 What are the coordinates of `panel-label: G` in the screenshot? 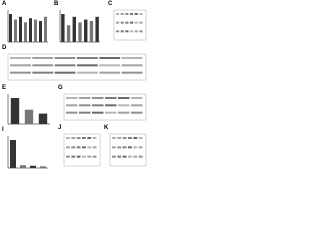 It's located at (60, 88).